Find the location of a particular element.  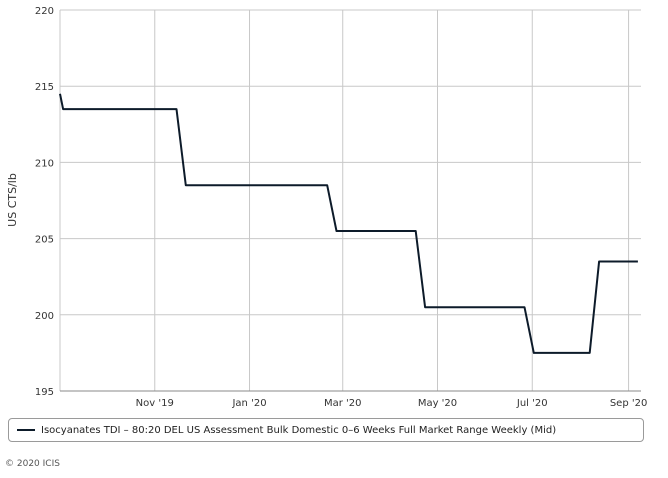

x-tick-label: May '20 is located at coordinates (437, 403).